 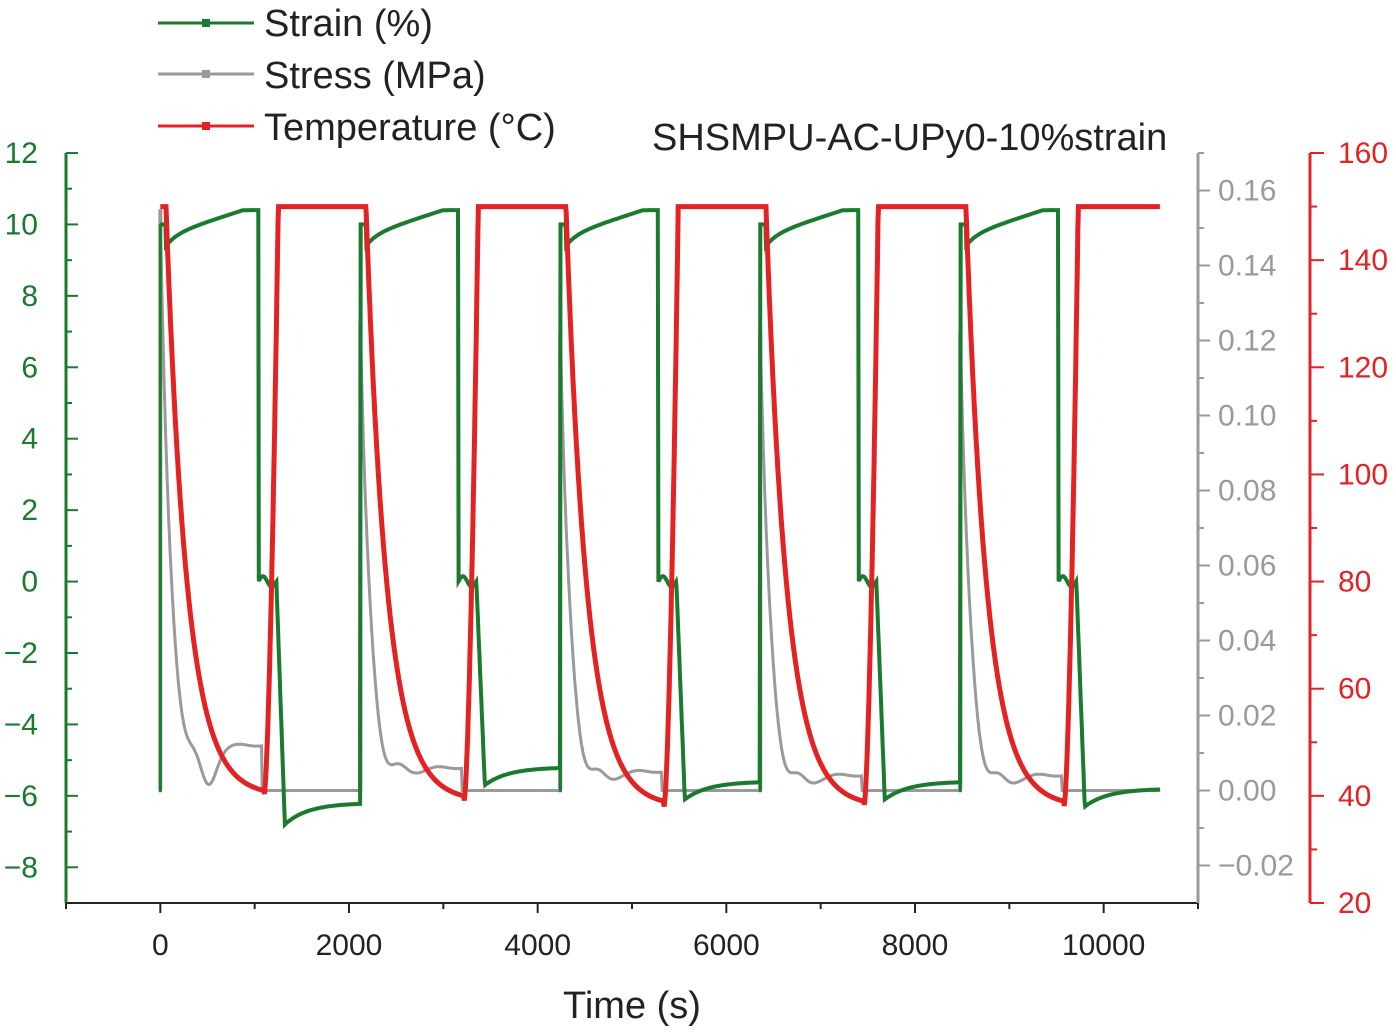 I want to click on x-tick-label: 2000, so click(x=349, y=945).